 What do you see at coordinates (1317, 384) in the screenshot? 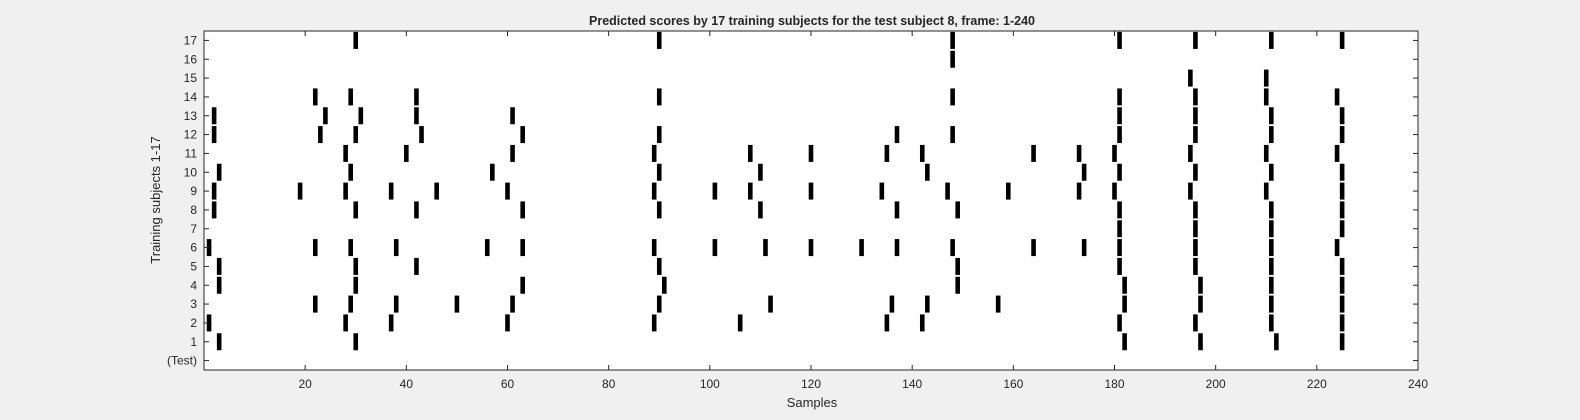
I see `x-tick-label: 220` at bounding box center [1317, 384].